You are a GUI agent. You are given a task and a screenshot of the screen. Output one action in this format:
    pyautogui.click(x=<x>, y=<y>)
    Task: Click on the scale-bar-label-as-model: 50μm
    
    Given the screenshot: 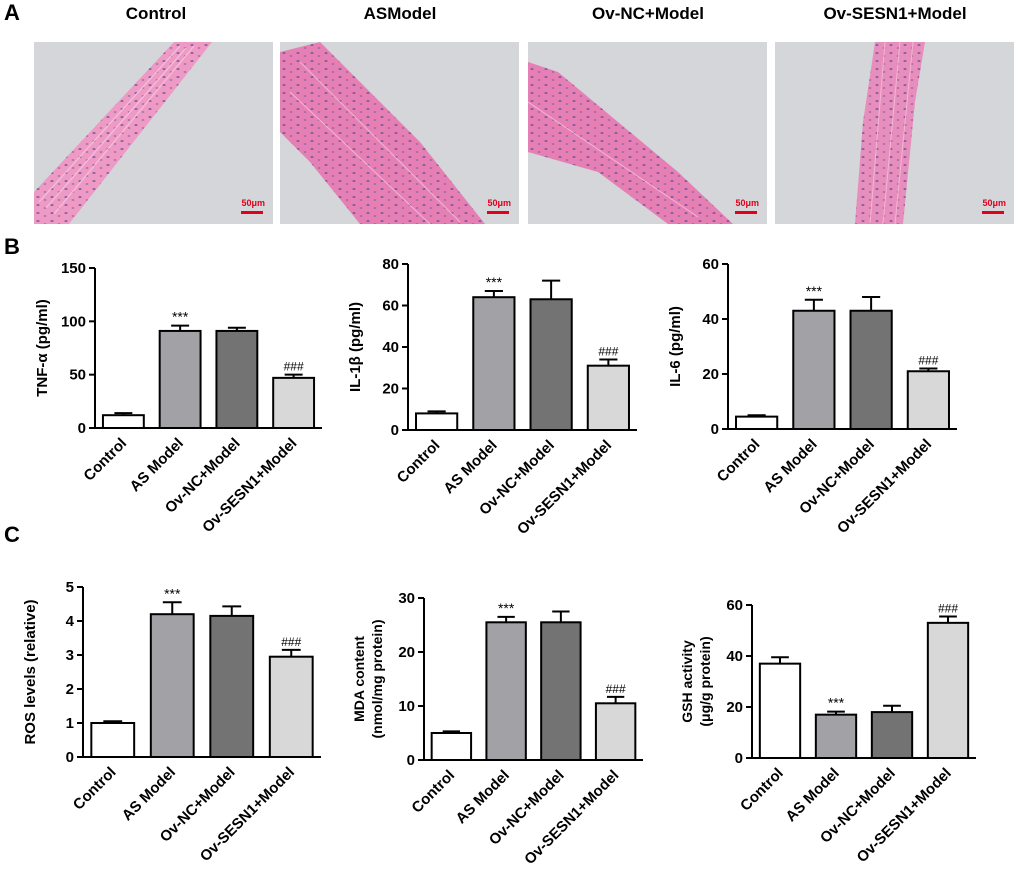 What is the action you would take?
    pyautogui.click(x=499, y=203)
    